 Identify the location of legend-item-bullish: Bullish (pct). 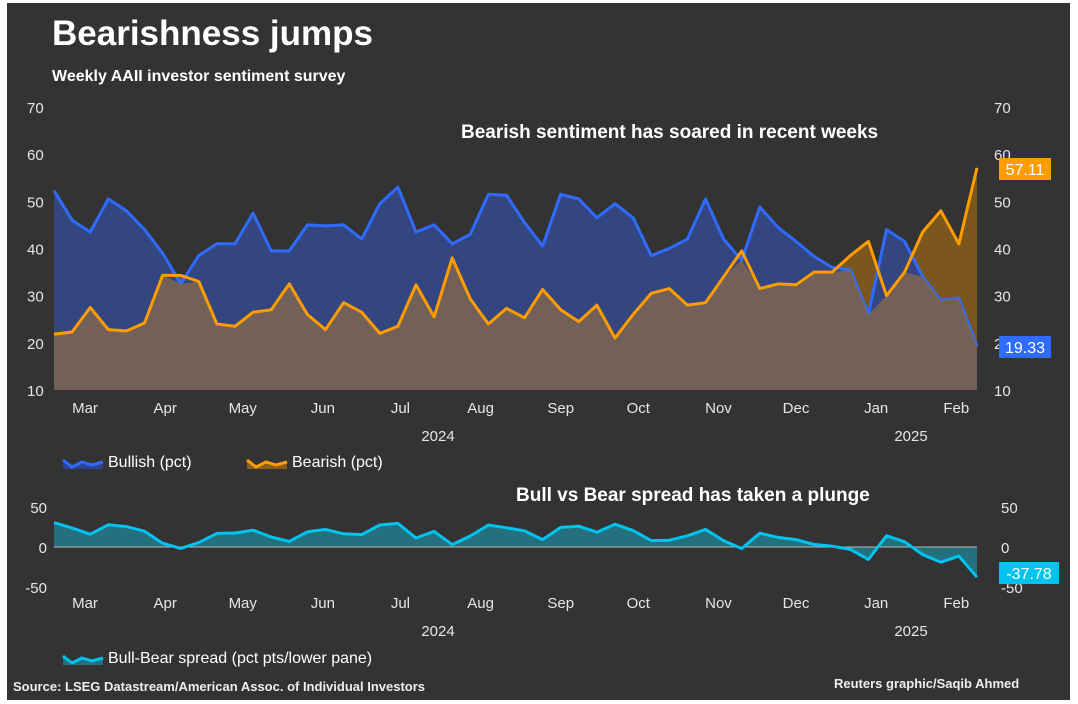
(127, 463).